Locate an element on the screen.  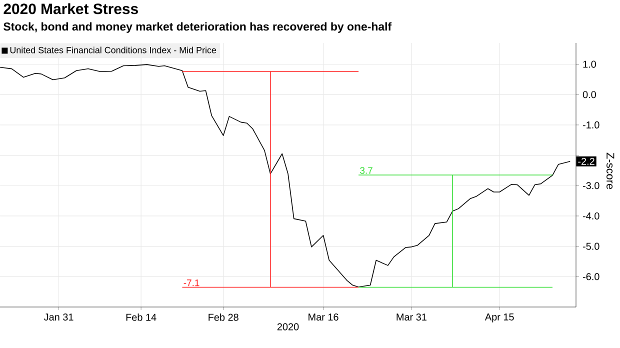
y-tick-label: 1.0 is located at coordinates (589, 64).